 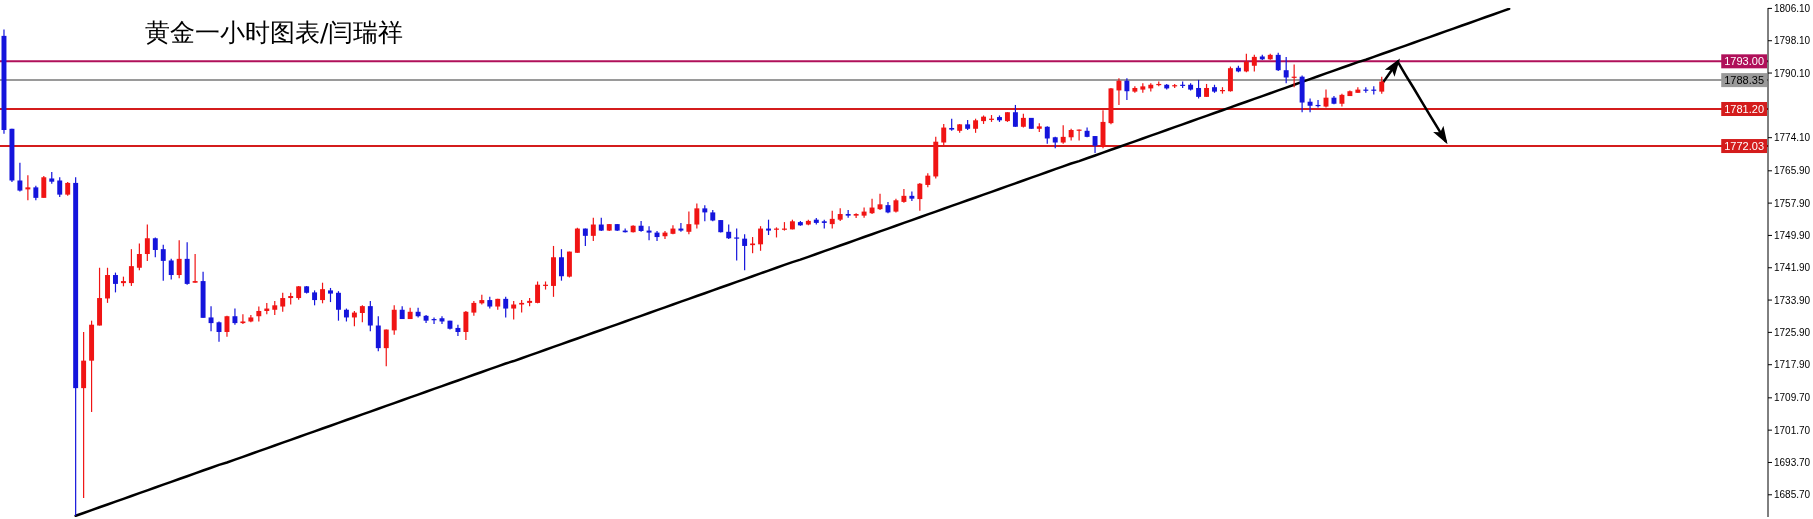 I want to click on title: 黄金一小时图表/闫瑞祥, so click(x=274, y=32).